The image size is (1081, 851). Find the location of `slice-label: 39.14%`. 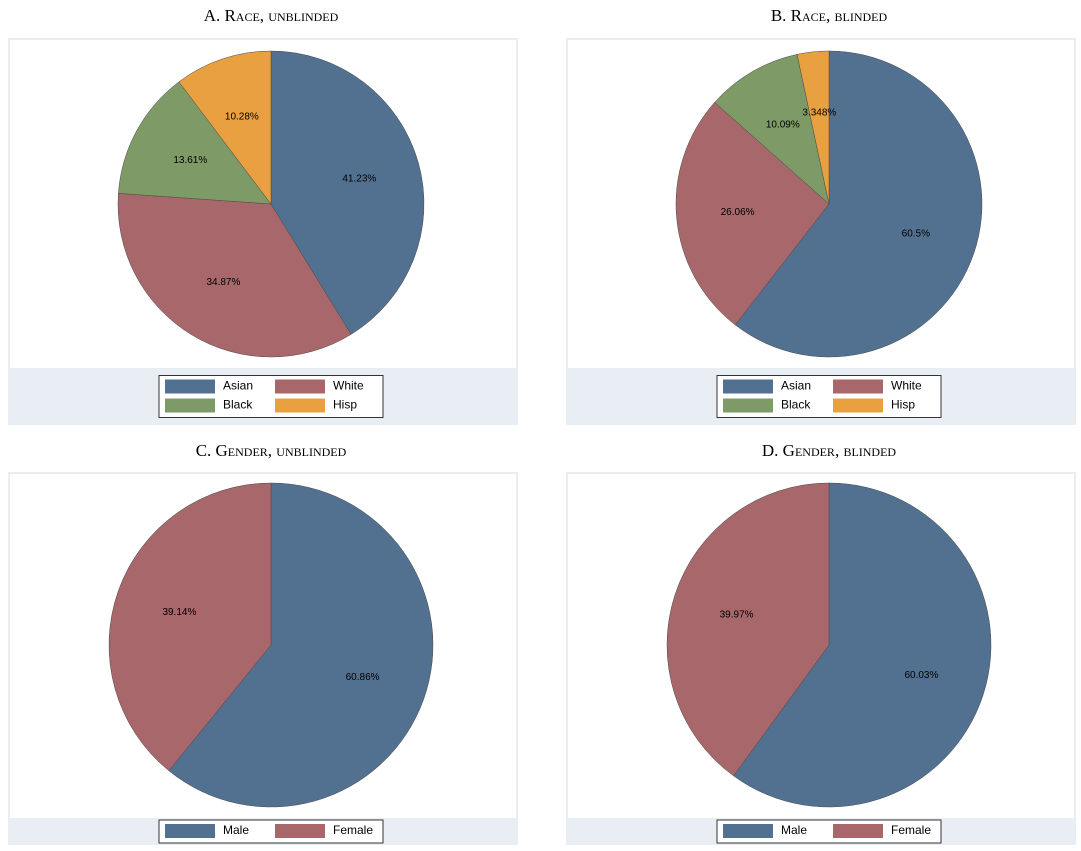

slice-label: 39.14% is located at coordinates (179, 612).